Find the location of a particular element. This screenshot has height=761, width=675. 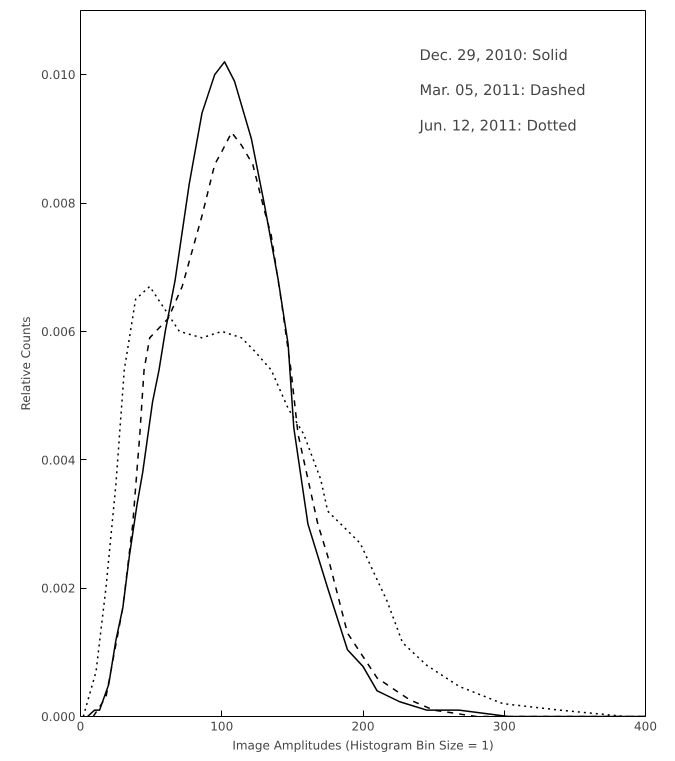

x-tick-label: 200 is located at coordinates (363, 727).